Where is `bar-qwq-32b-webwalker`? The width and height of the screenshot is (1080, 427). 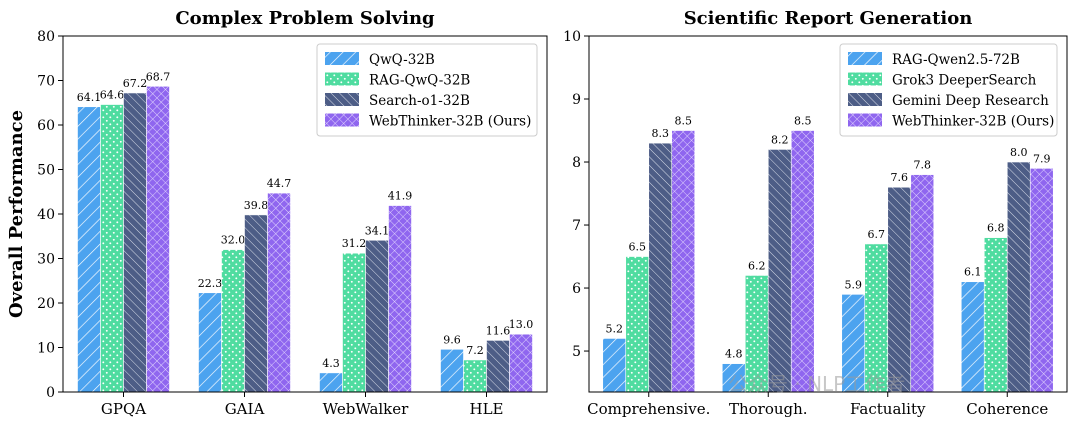 bar-qwq-32b-webwalker is located at coordinates (331, 382).